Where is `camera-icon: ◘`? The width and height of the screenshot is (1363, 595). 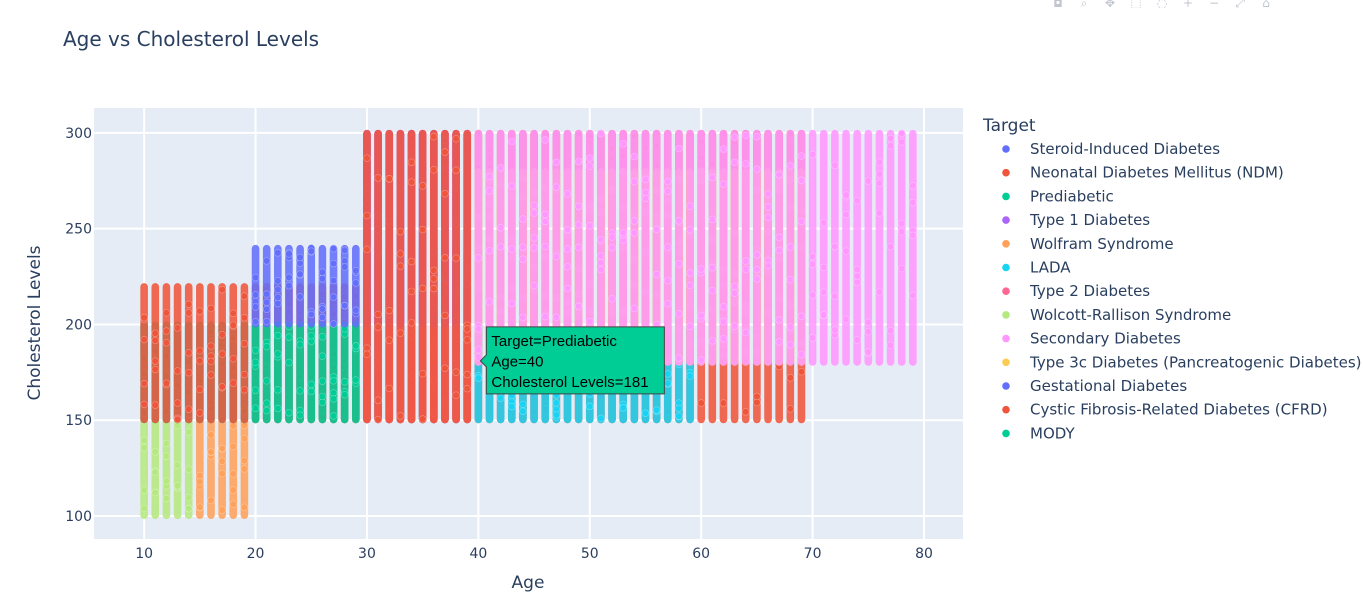
camera-icon: ◘ is located at coordinates (1058, 4).